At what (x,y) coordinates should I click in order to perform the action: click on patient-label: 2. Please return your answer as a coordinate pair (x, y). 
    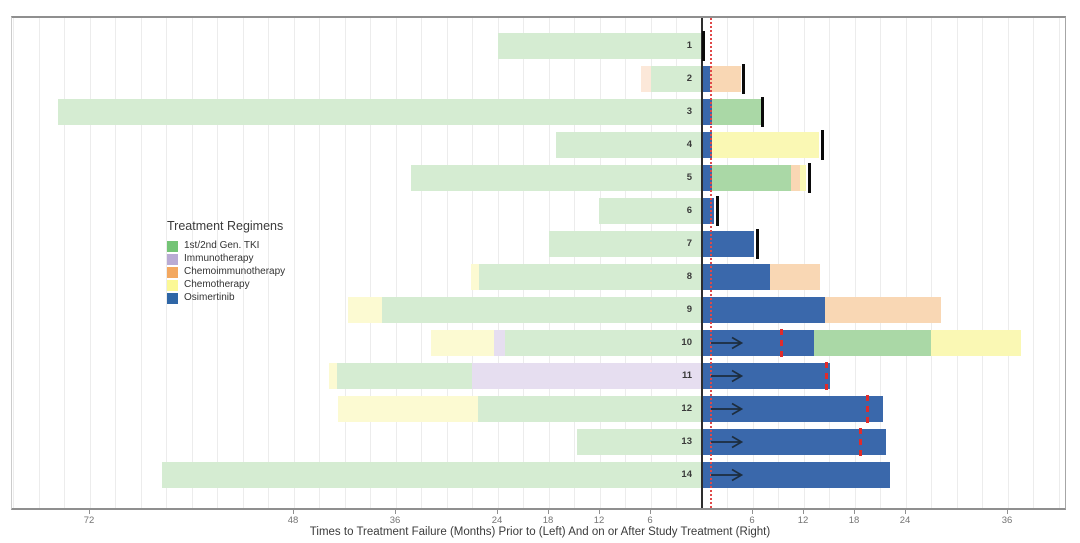
    Looking at the image, I should click on (689, 78).